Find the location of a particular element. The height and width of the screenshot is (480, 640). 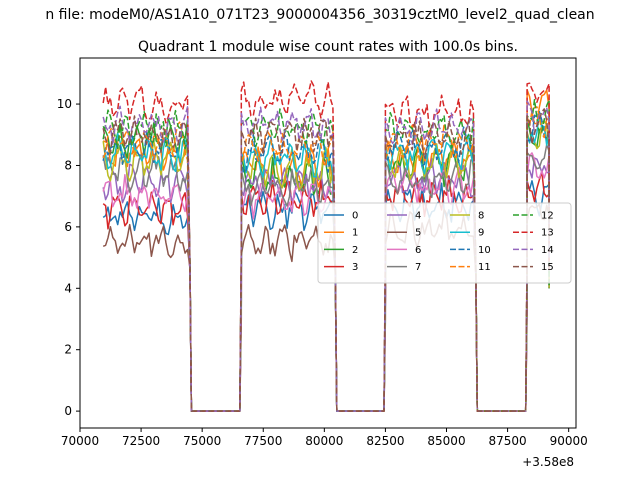

legend-label-0: 0 is located at coordinates (355, 216).